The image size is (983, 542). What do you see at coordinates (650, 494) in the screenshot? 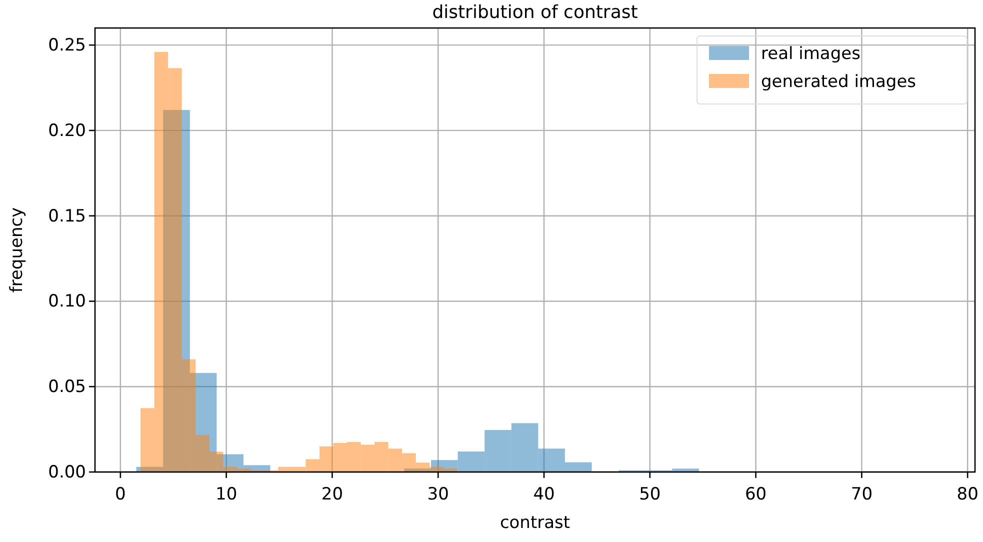
I see `x-tick-label: 50` at bounding box center [650, 494].